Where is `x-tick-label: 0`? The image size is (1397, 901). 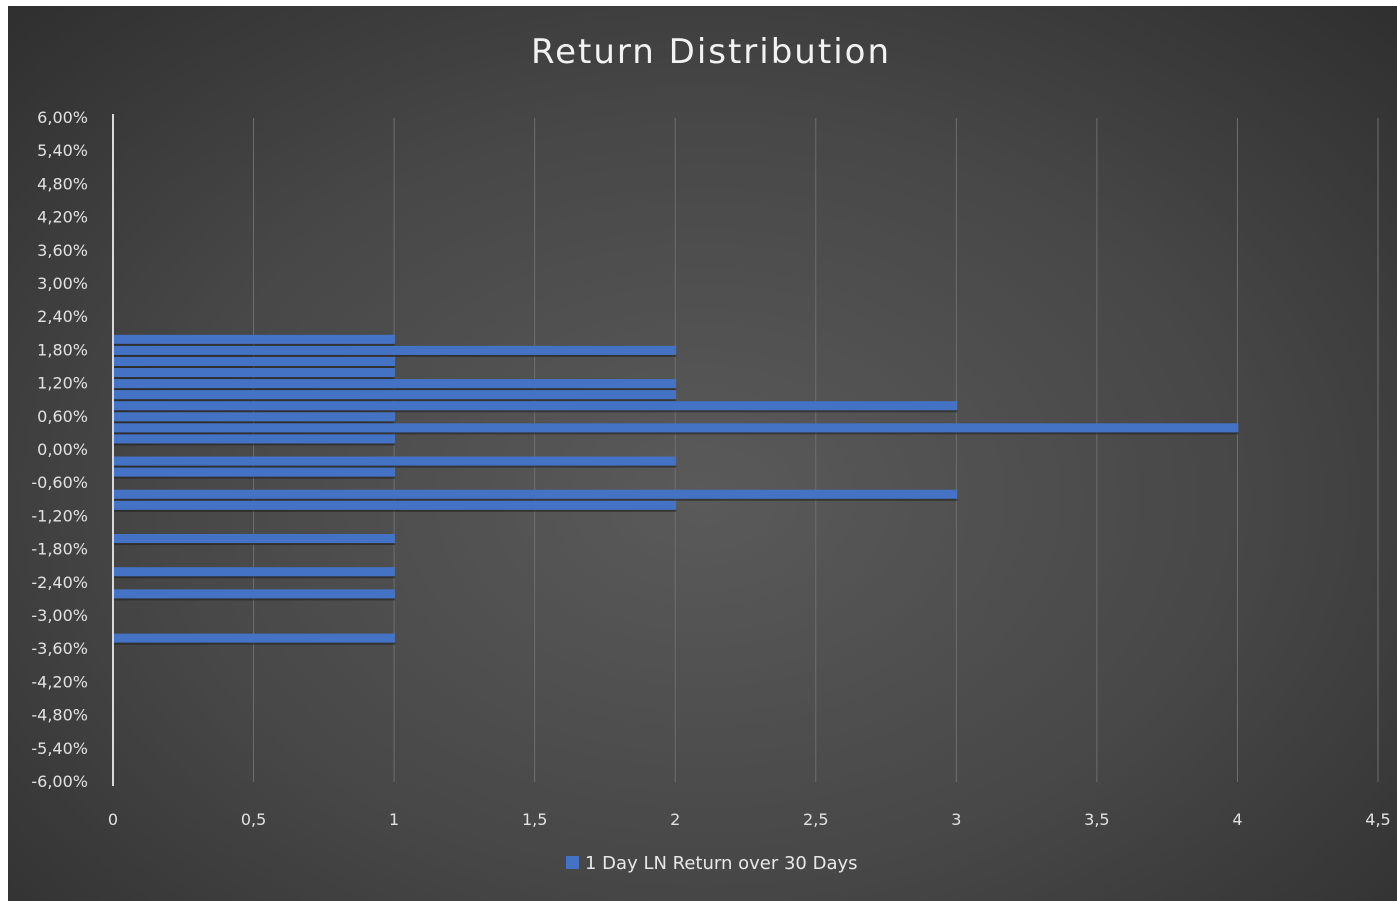
x-tick-label: 0 is located at coordinates (113, 819).